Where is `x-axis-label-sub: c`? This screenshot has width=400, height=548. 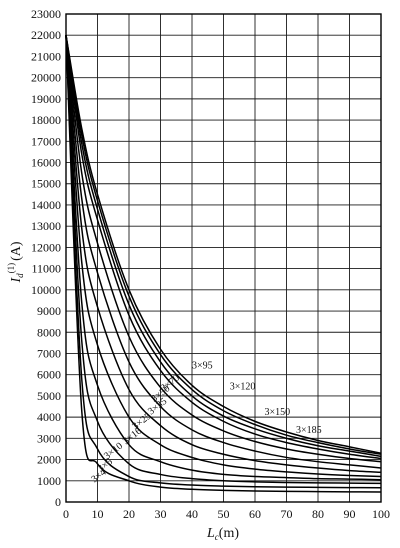 x-axis-label-sub: c is located at coordinates (217, 537).